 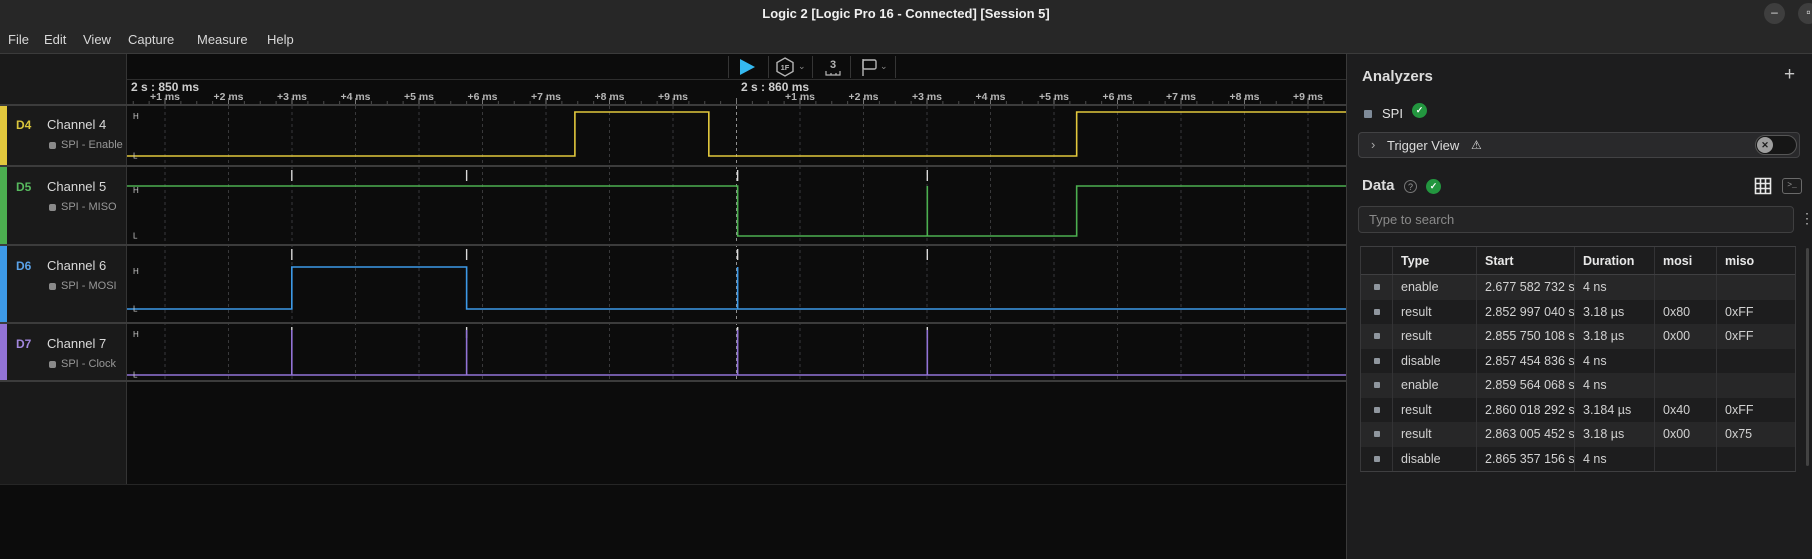 What do you see at coordinates (1435, 360) in the screenshot?
I see `cell-type: disable` at bounding box center [1435, 360].